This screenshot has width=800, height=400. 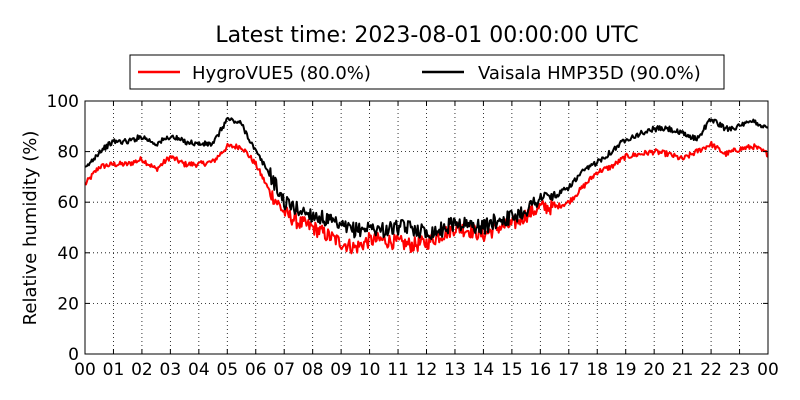 I want to click on legend-label-hygrovue5: HygroVUE5 (80.0%), so click(x=281, y=73).